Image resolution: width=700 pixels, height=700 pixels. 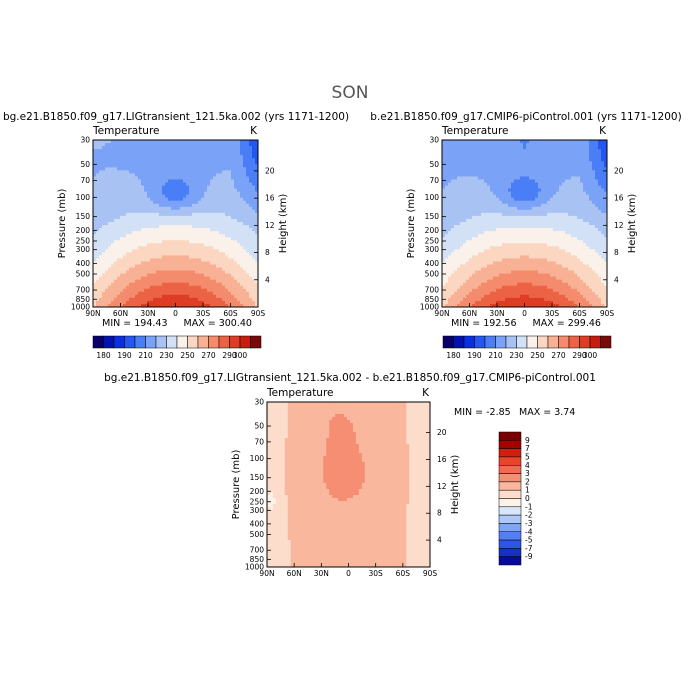 What do you see at coordinates (62, 224) in the screenshot?
I see `y-axis-label: Pressure (mb)` at bounding box center [62, 224].